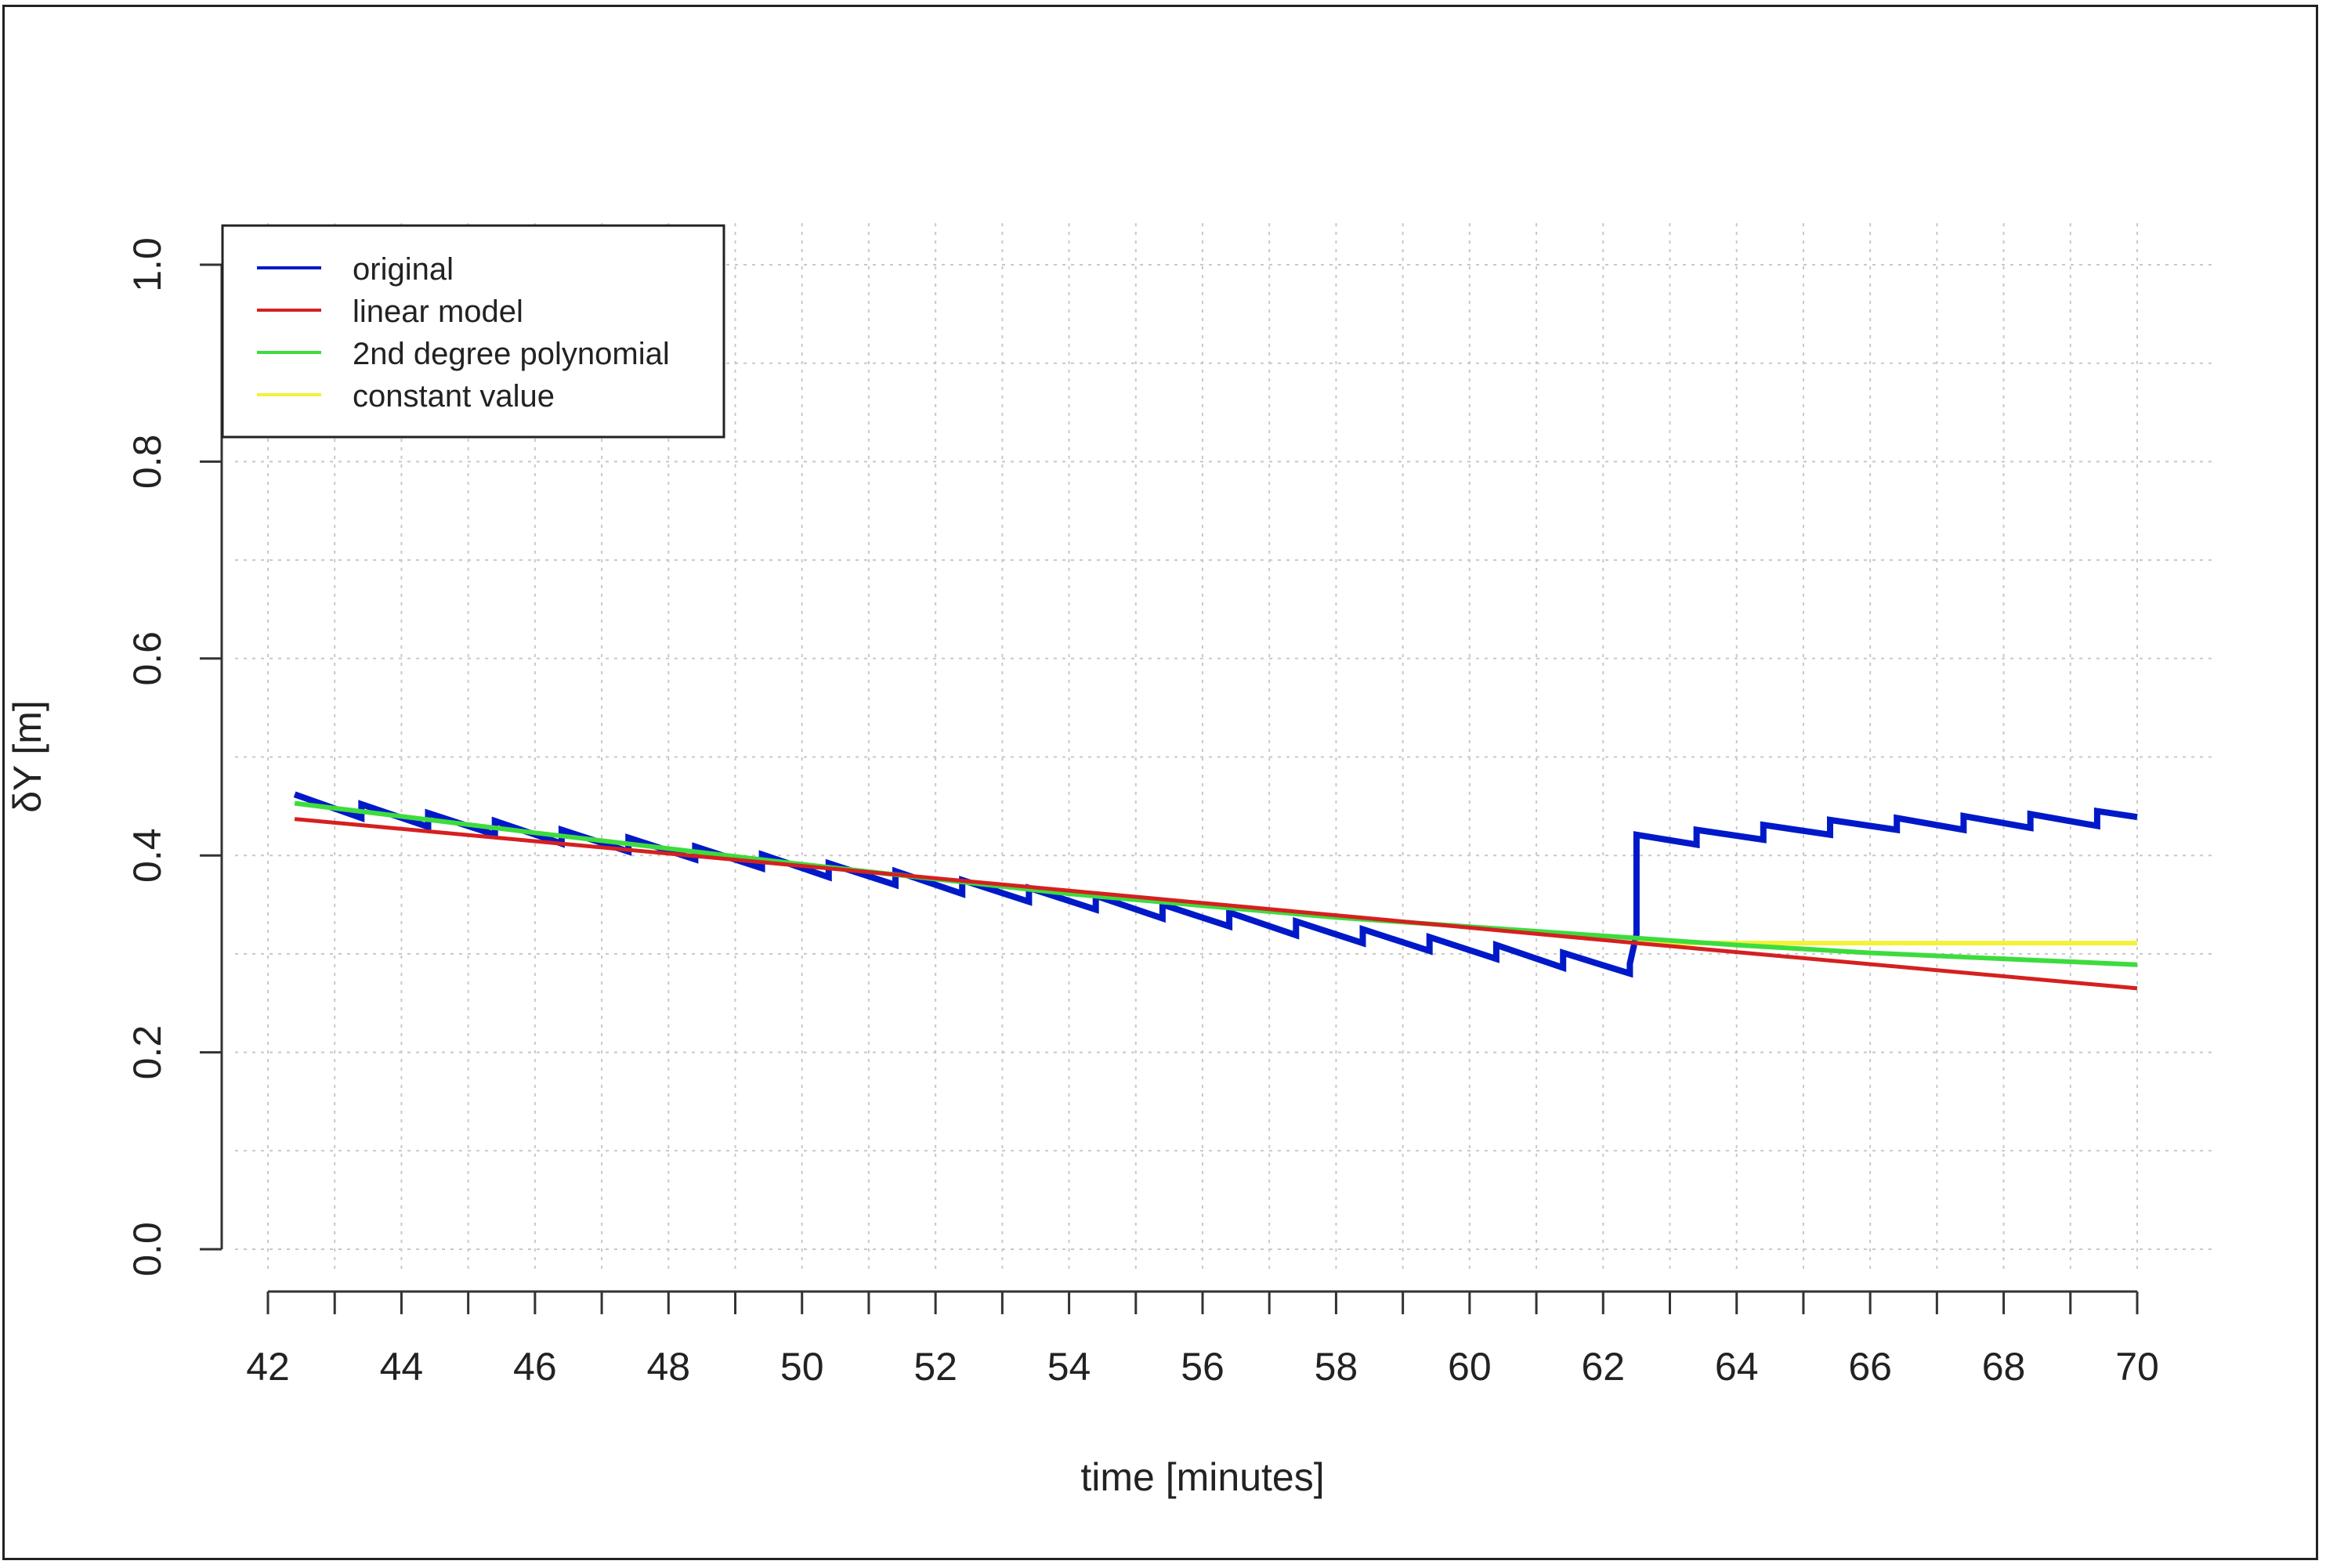  What do you see at coordinates (935, 1367) in the screenshot?
I see `x-tick-label: 52` at bounding box center [935, 1367].